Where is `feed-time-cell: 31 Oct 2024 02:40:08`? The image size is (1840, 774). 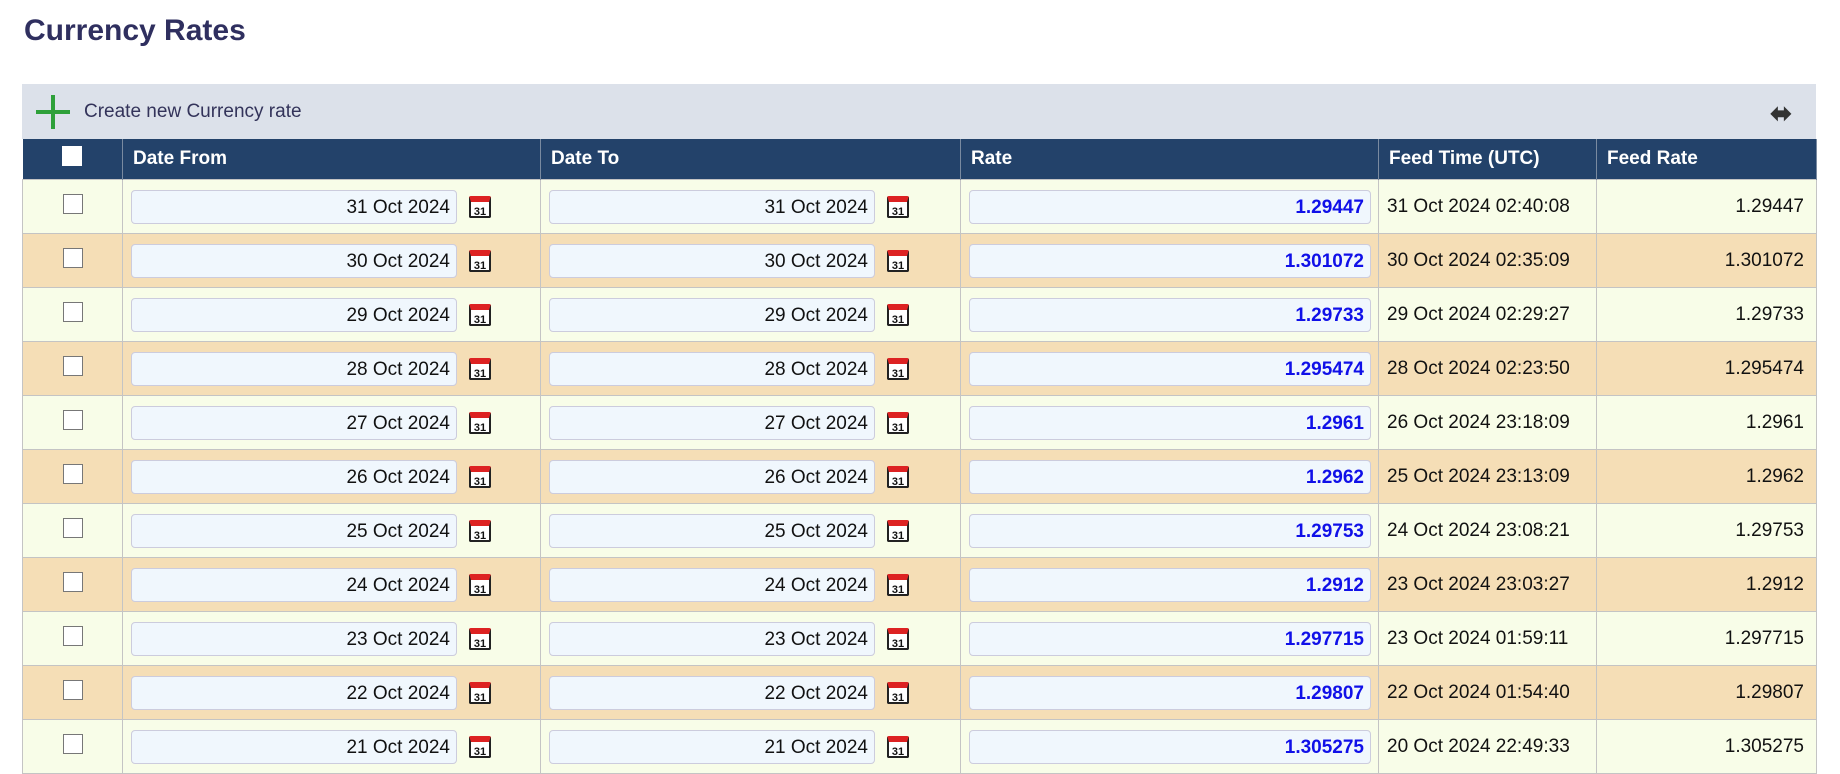
feed-time-cell: 31 Oct 2024 02:40:08 is located at coordinates (1487, 206).